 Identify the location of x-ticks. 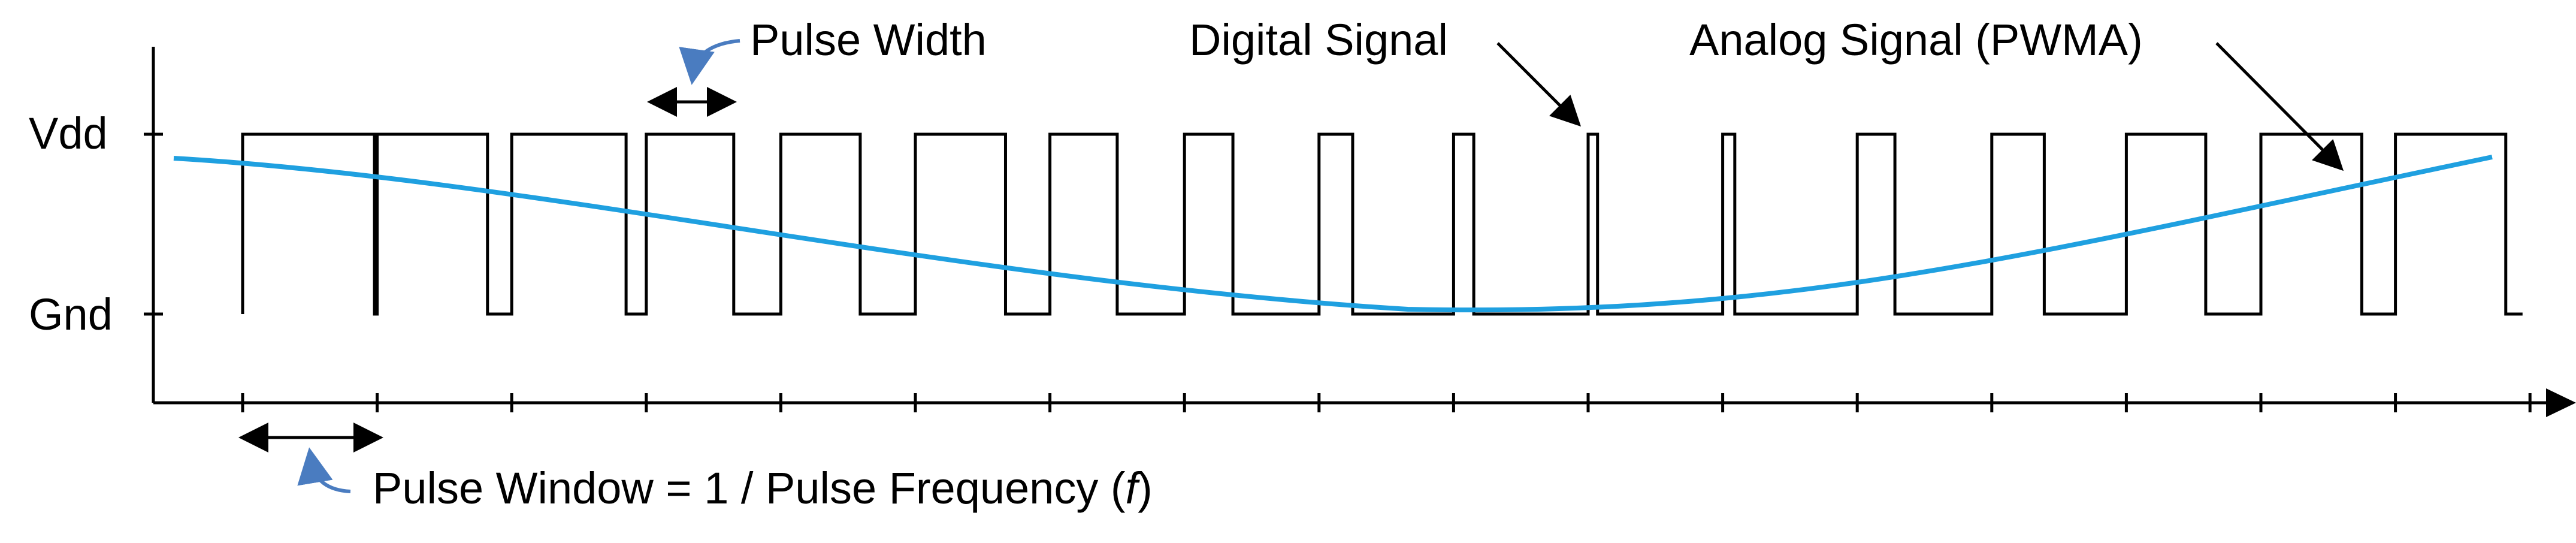
(1386, 402).